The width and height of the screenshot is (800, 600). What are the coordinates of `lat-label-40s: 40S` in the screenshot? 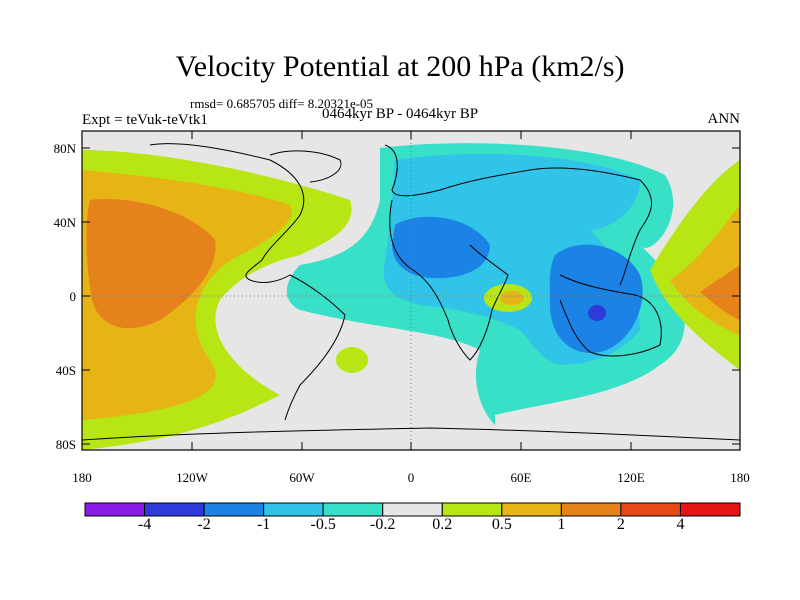 It's located at (65, 370).